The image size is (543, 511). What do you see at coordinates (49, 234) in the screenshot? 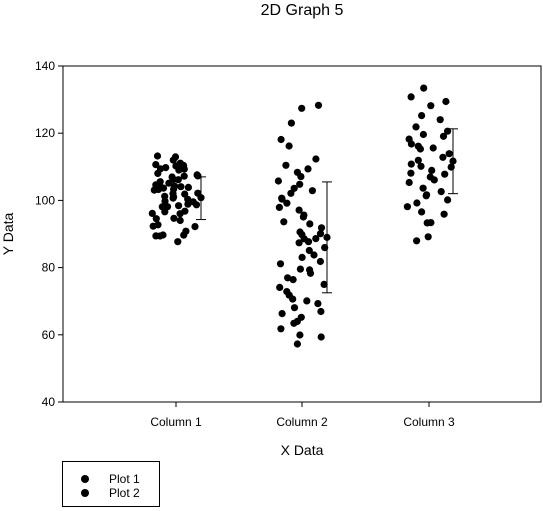
I see `y-axis: 40 60 80 100 120 140` at bounding box center [49, 234].